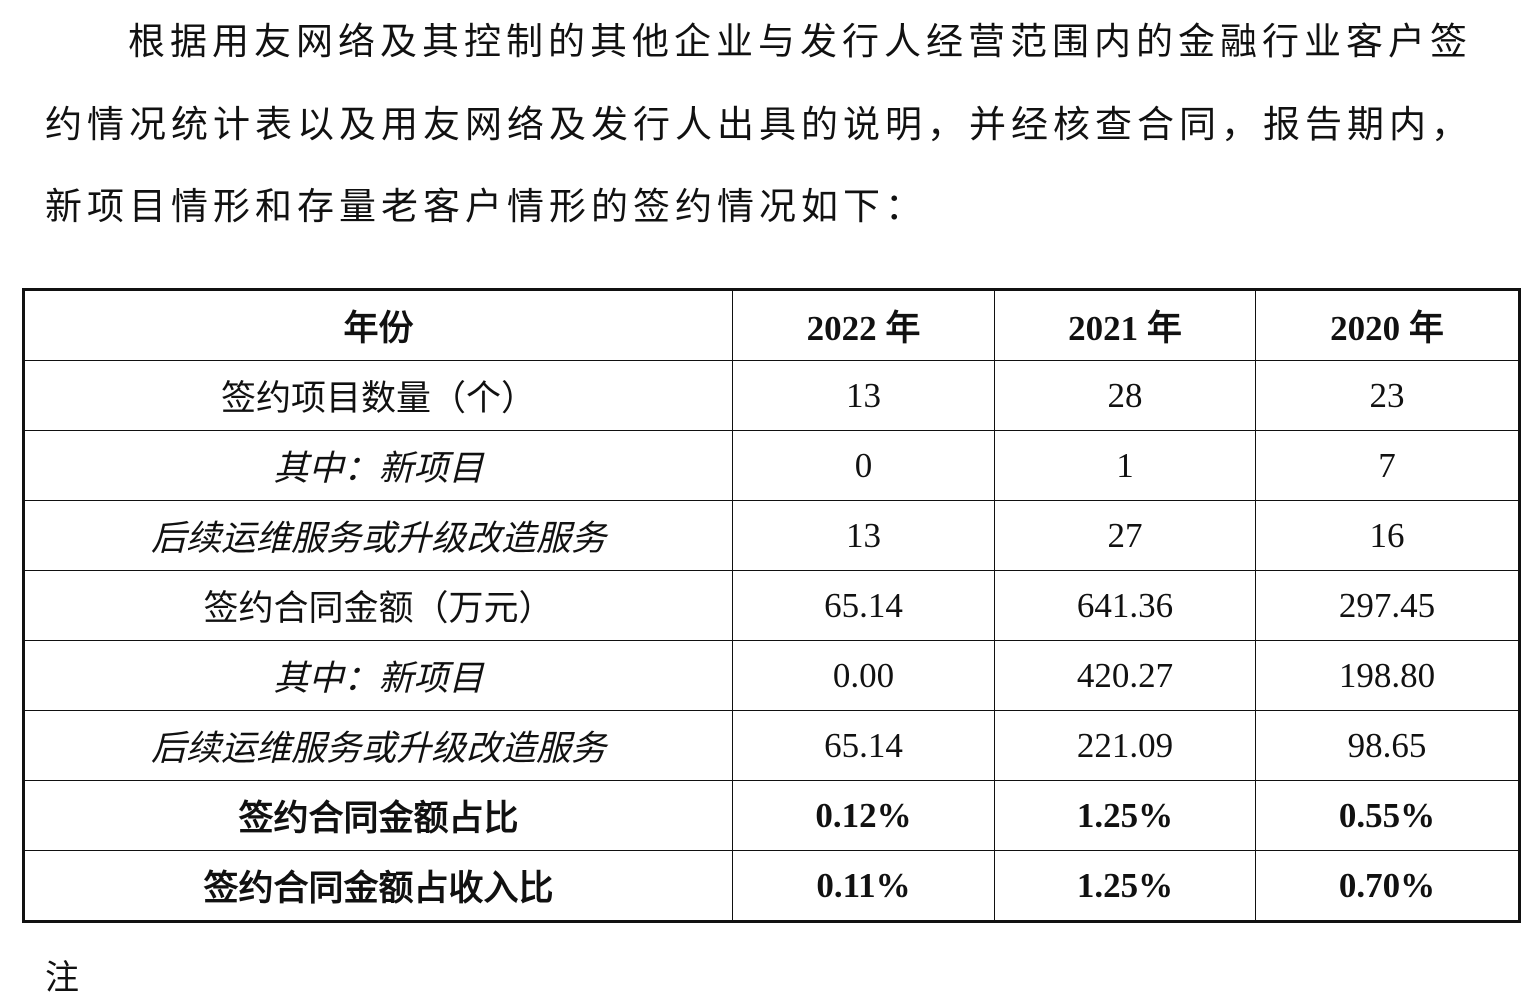 The width and height of the screenshot is (1540, 999). I want to click on header-cell: 2021 年, so click(1125, 325).